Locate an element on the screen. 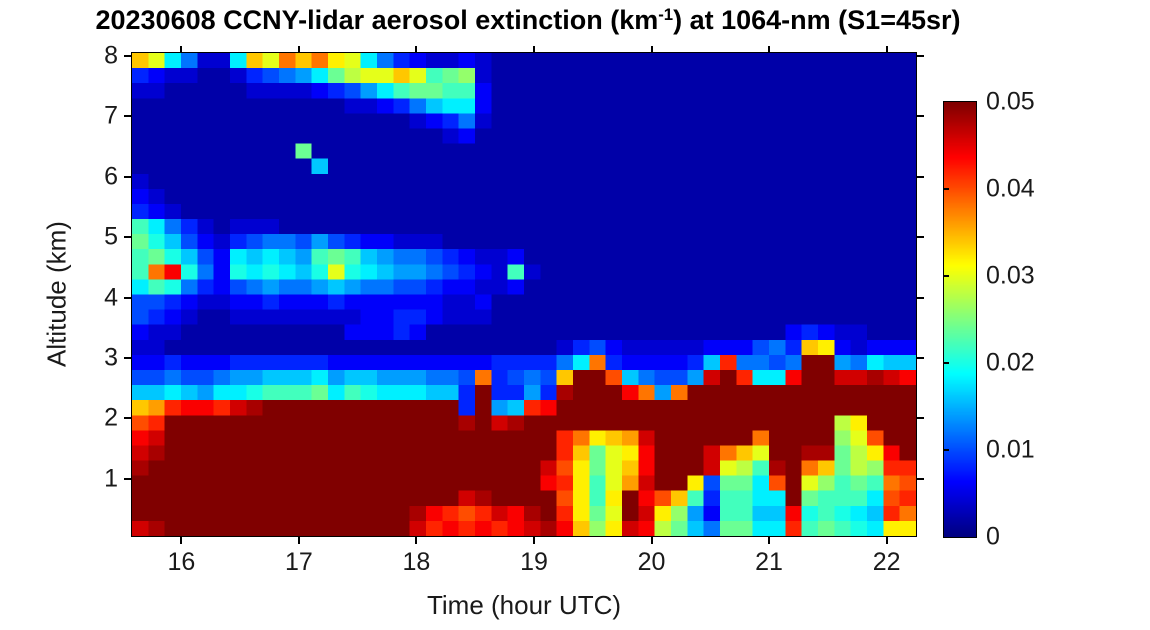 The height and width of the screenshot is (630, 1150). y-tick-label: 8 is located at coordinates (111, 55).